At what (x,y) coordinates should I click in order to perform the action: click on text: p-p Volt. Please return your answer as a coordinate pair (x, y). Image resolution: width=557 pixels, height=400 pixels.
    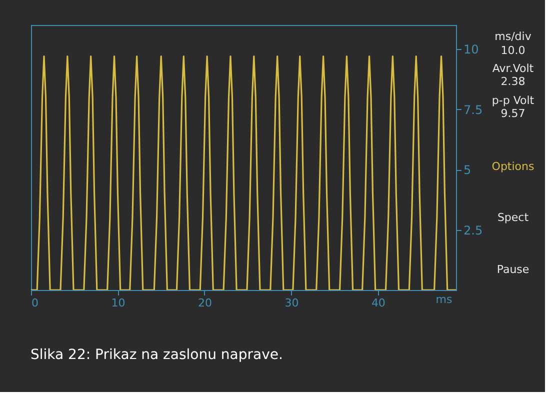
    Looking at the image, I should click on (513, 100).